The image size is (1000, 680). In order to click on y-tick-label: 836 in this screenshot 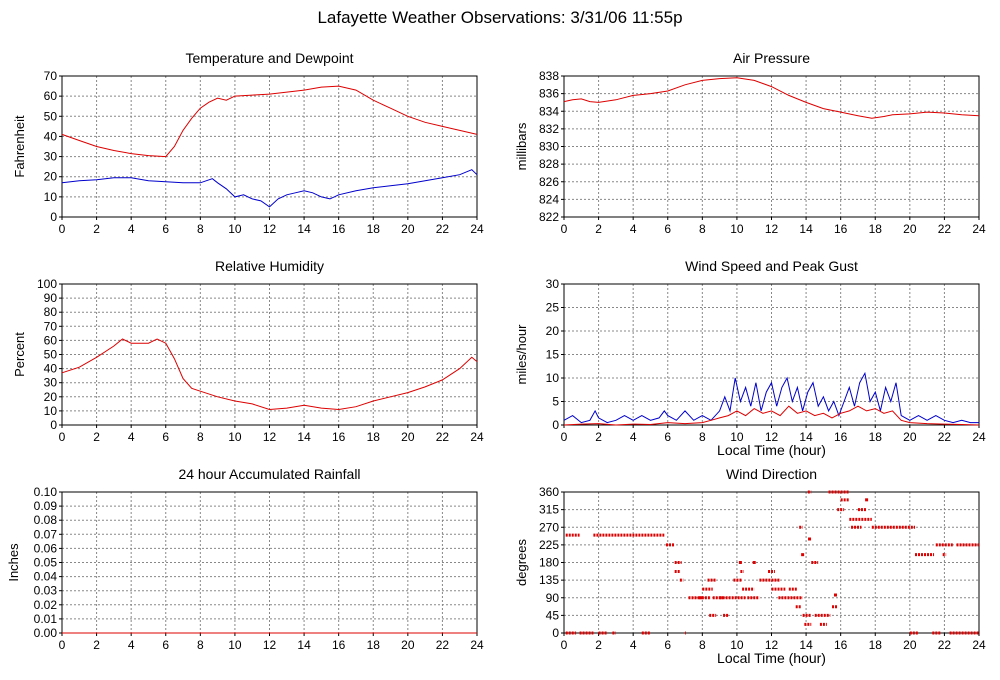, I will do `click(549, 94)`.